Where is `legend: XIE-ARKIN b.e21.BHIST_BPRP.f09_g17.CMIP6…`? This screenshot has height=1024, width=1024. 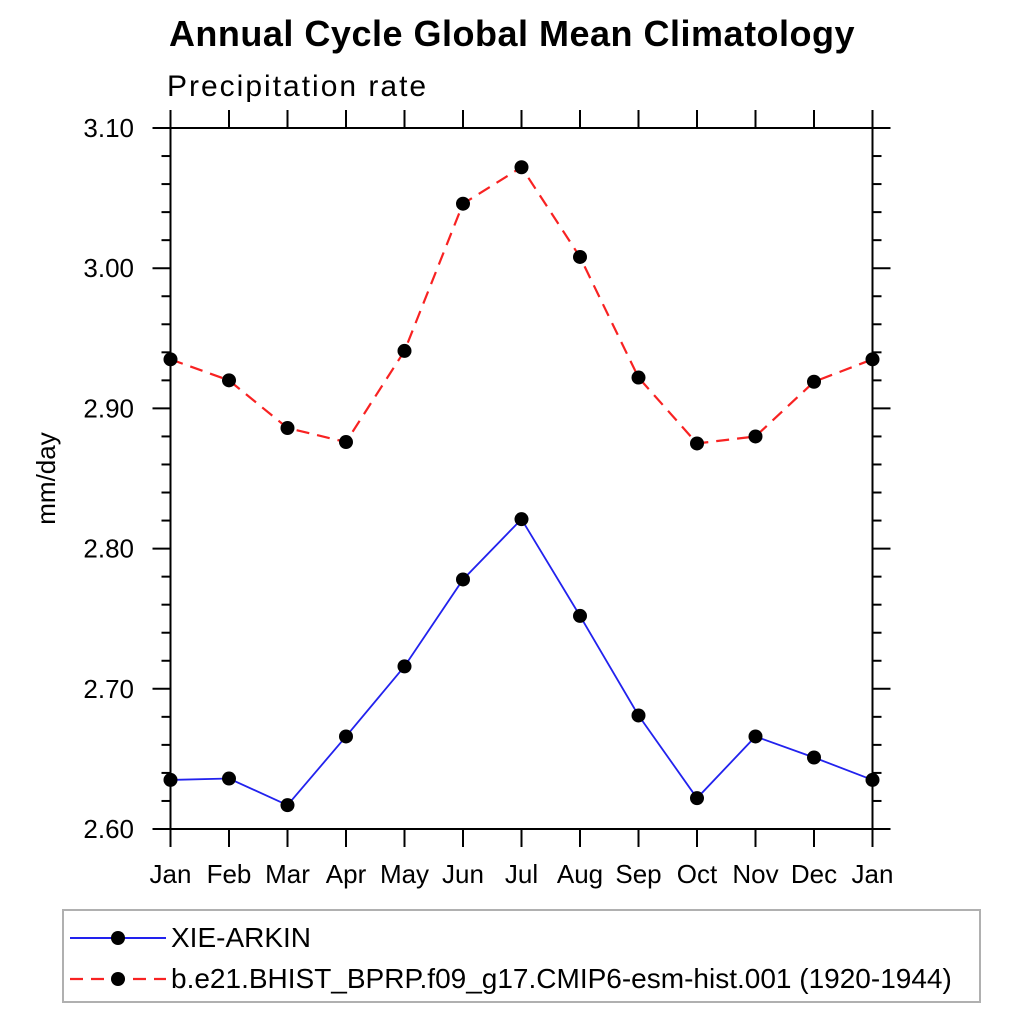 legend: XIE-ARKIN b.e21.BHIST_BPRP.f09_g17.CMIP6… is located at coordinates (521, 956).